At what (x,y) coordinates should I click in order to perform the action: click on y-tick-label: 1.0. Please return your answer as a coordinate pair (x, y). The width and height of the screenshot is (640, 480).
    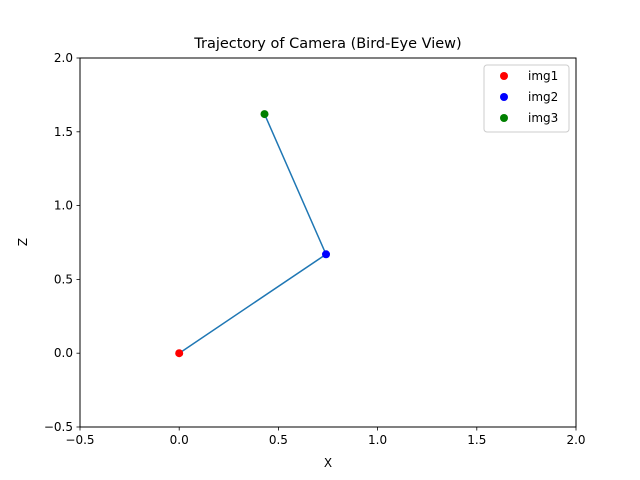
    Looking at the image, I should click on (63, 206).